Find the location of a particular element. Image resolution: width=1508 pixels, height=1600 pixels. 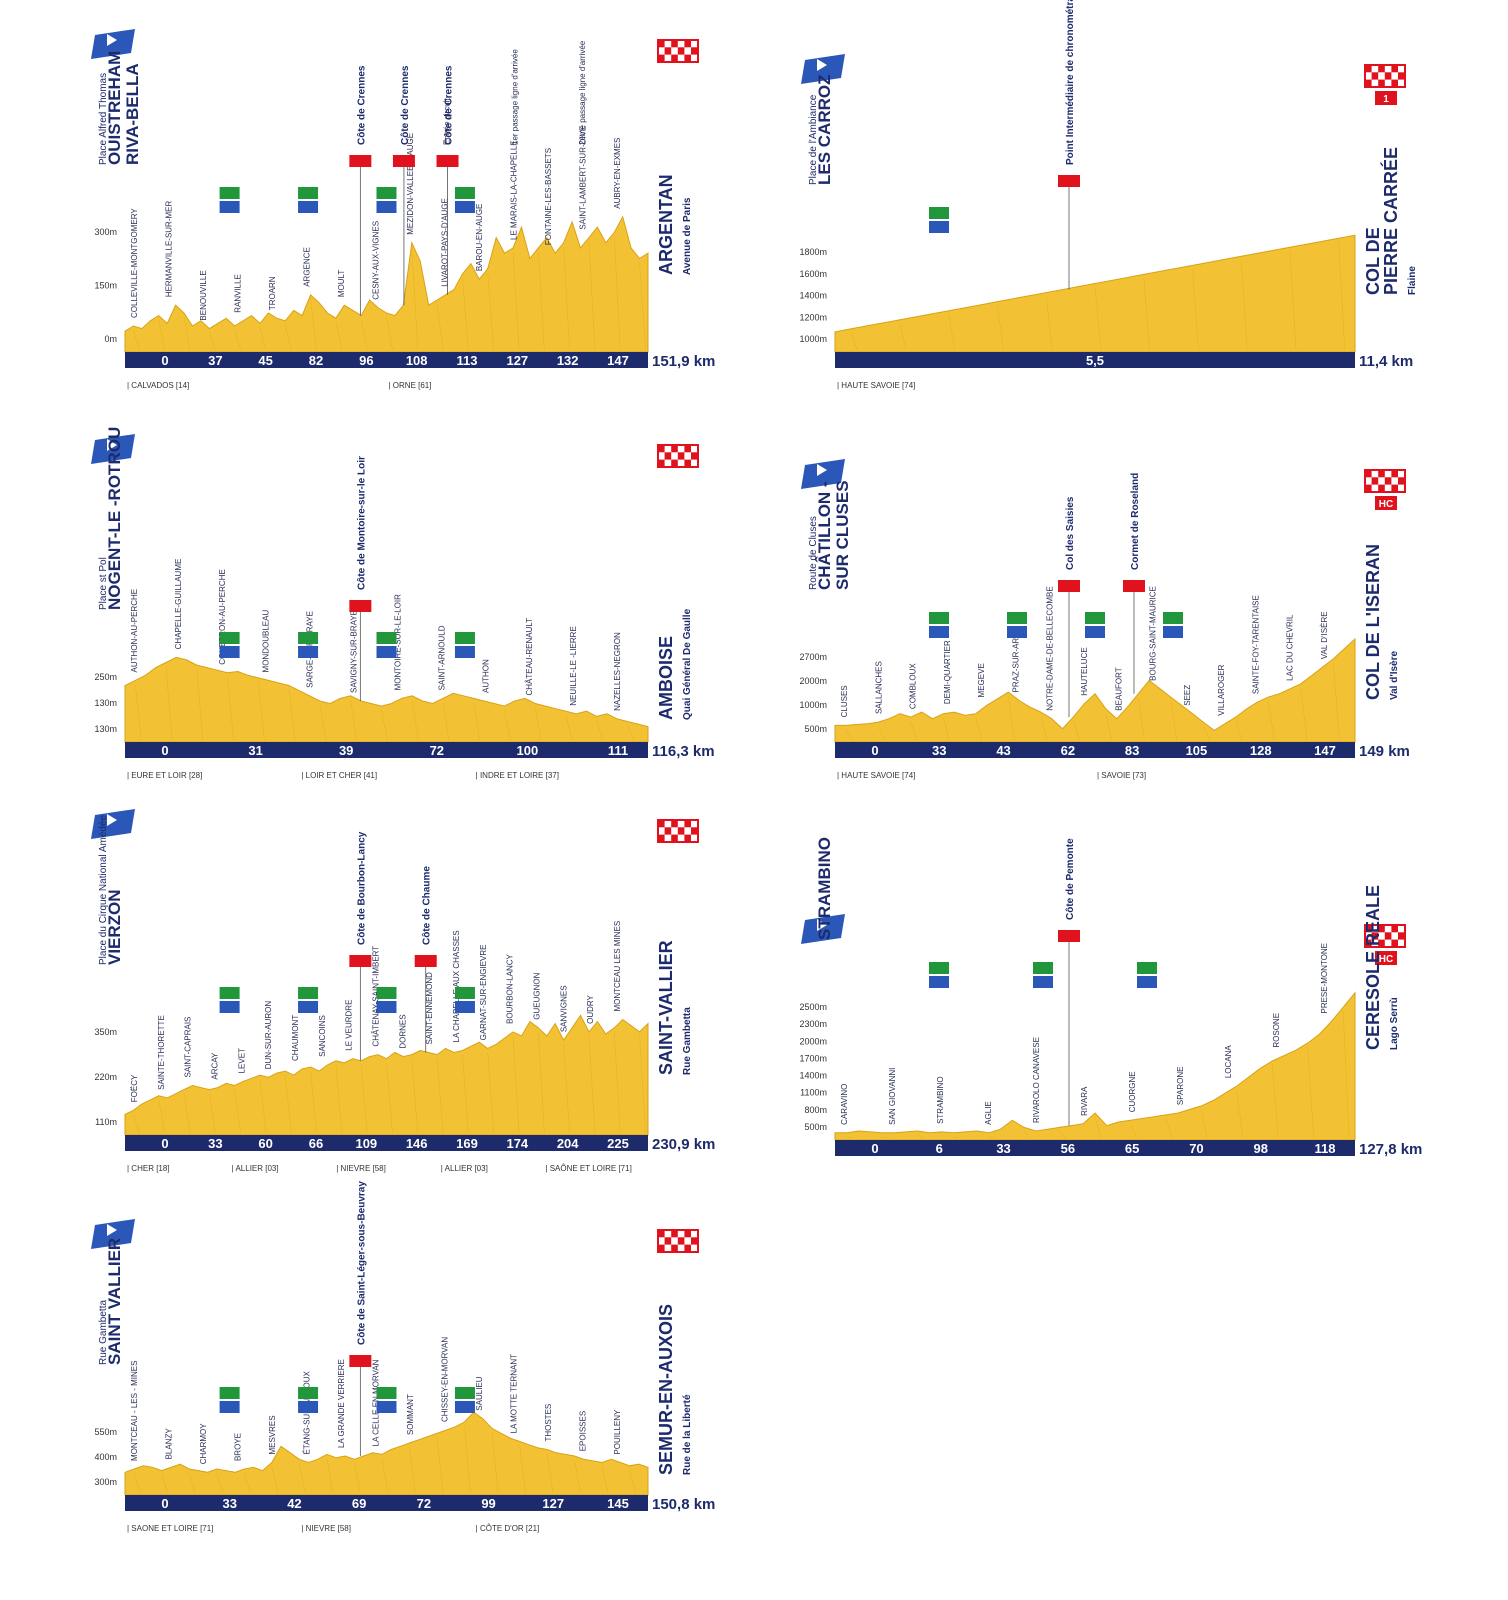

altitude-label: 2700m is located at coordinates (813, 657).